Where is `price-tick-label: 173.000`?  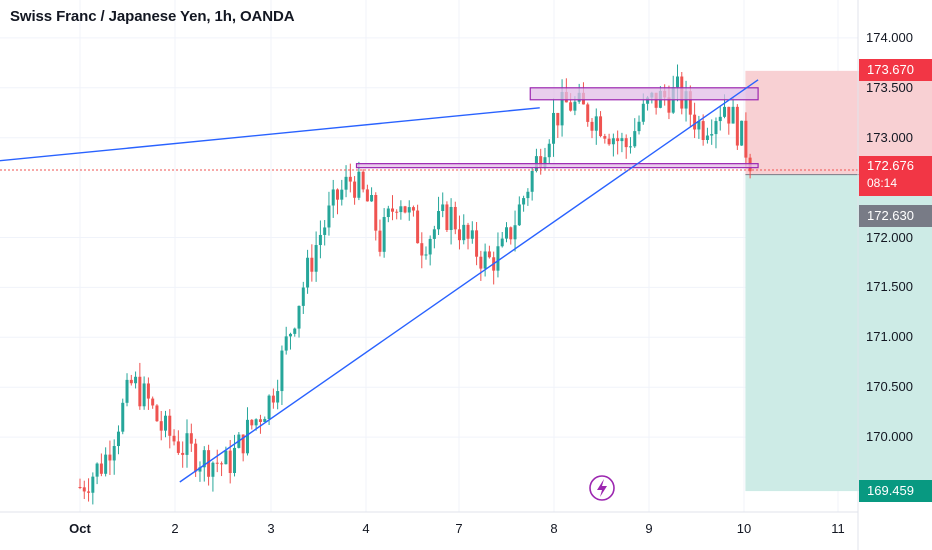
price-tick-label: 173.000 is located at coordinates (889, 137).